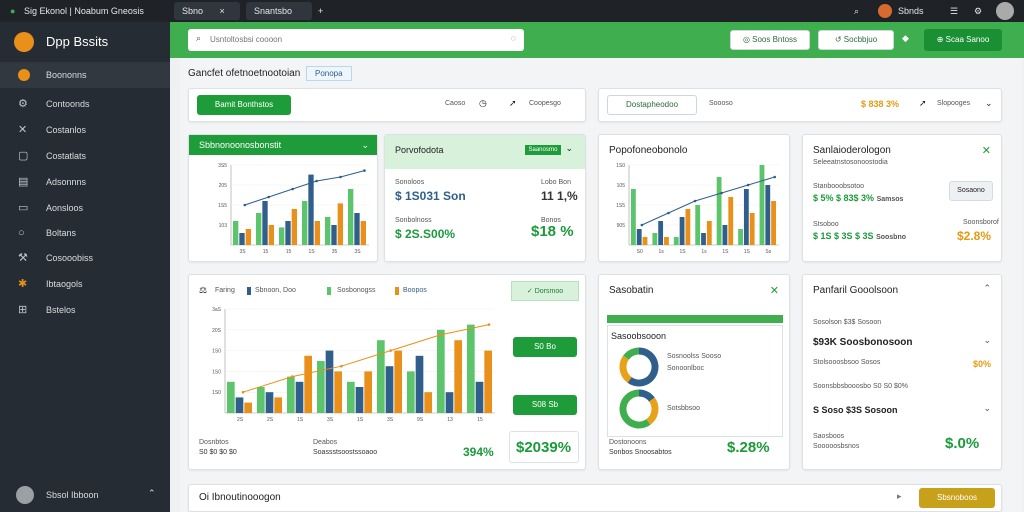  Describe the element at coordinates (957, 498) in the screenshot. I see `bottom-card-button: Sbsnoboos` at that location.